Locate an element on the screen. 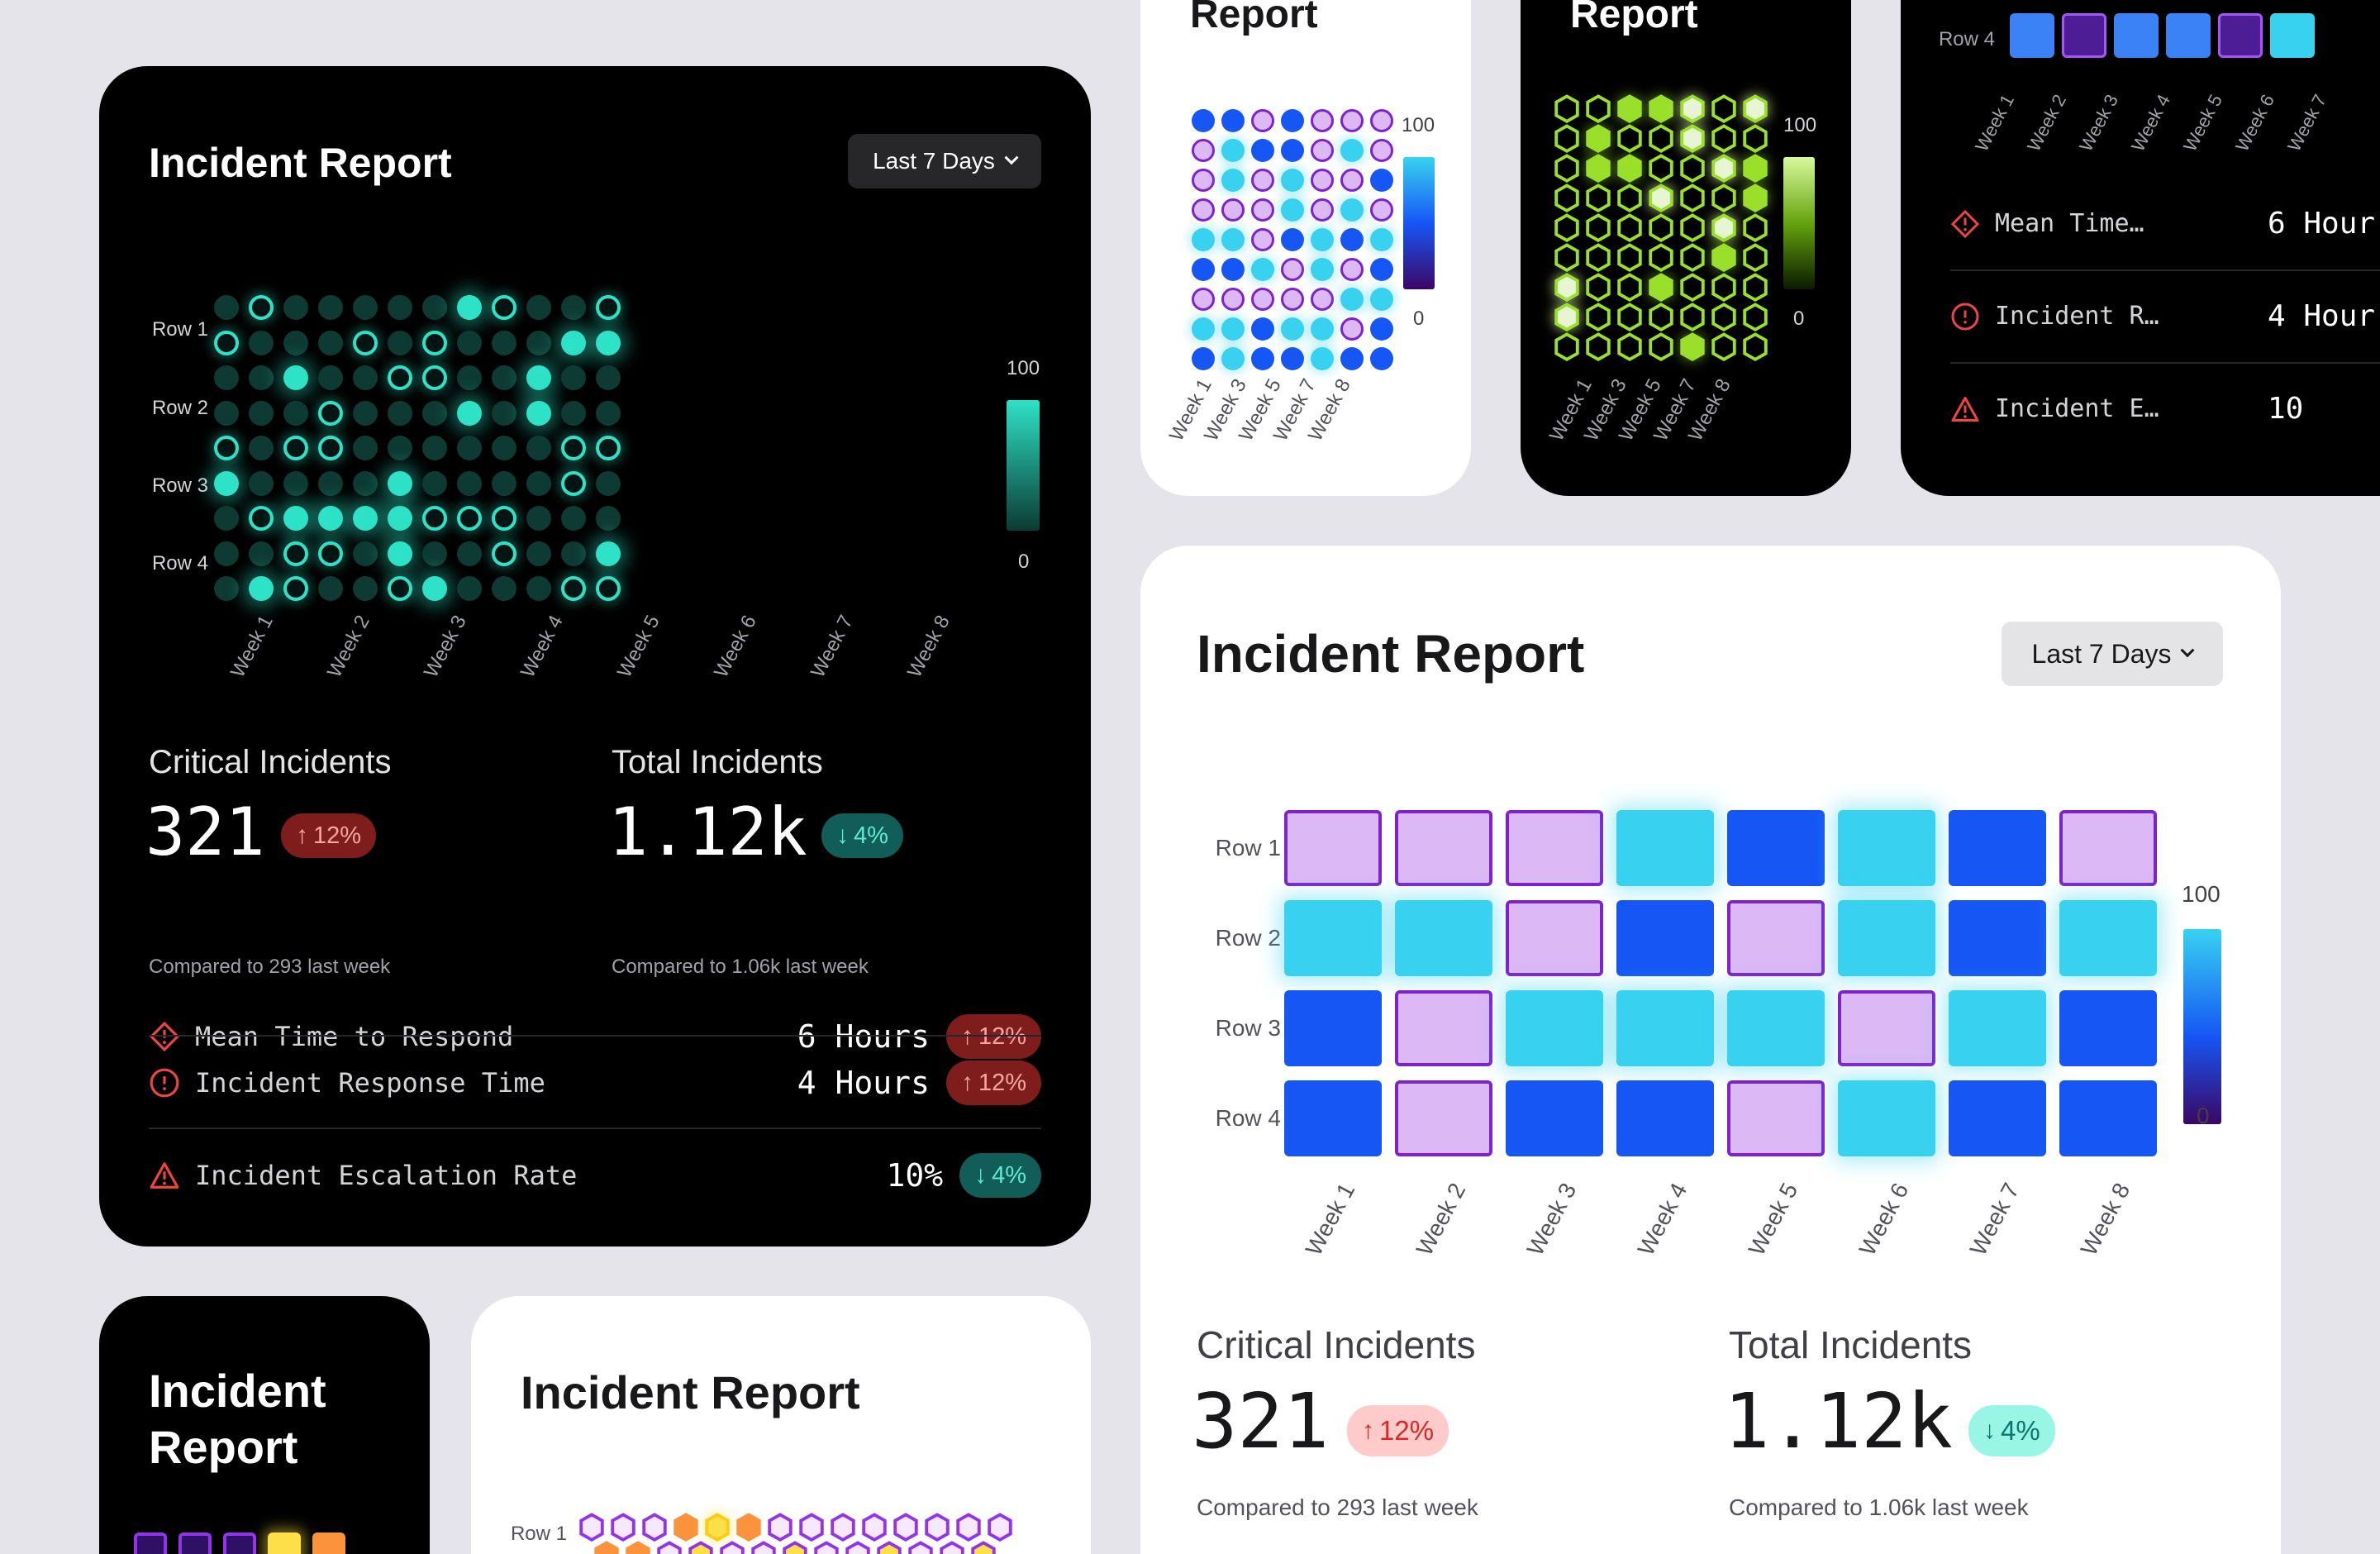 Image resolution: width=2380 pixels, height=1554 pixels. row-label: Row 1 is located at coordinates (1248, 847).